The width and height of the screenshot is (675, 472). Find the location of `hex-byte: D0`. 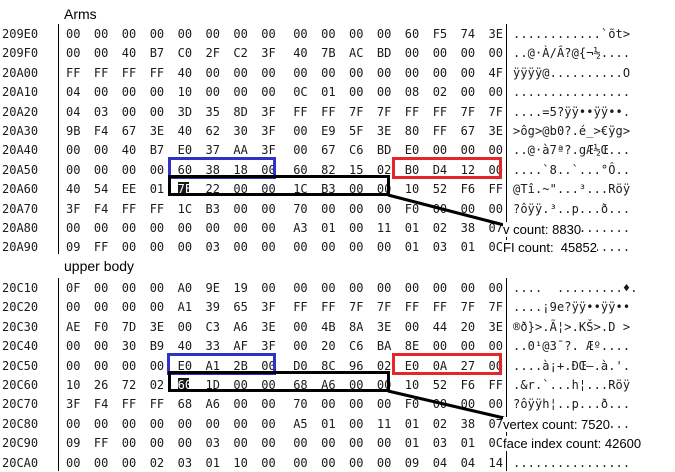

hex-byte: D0 is located at coordinates (300, 365).